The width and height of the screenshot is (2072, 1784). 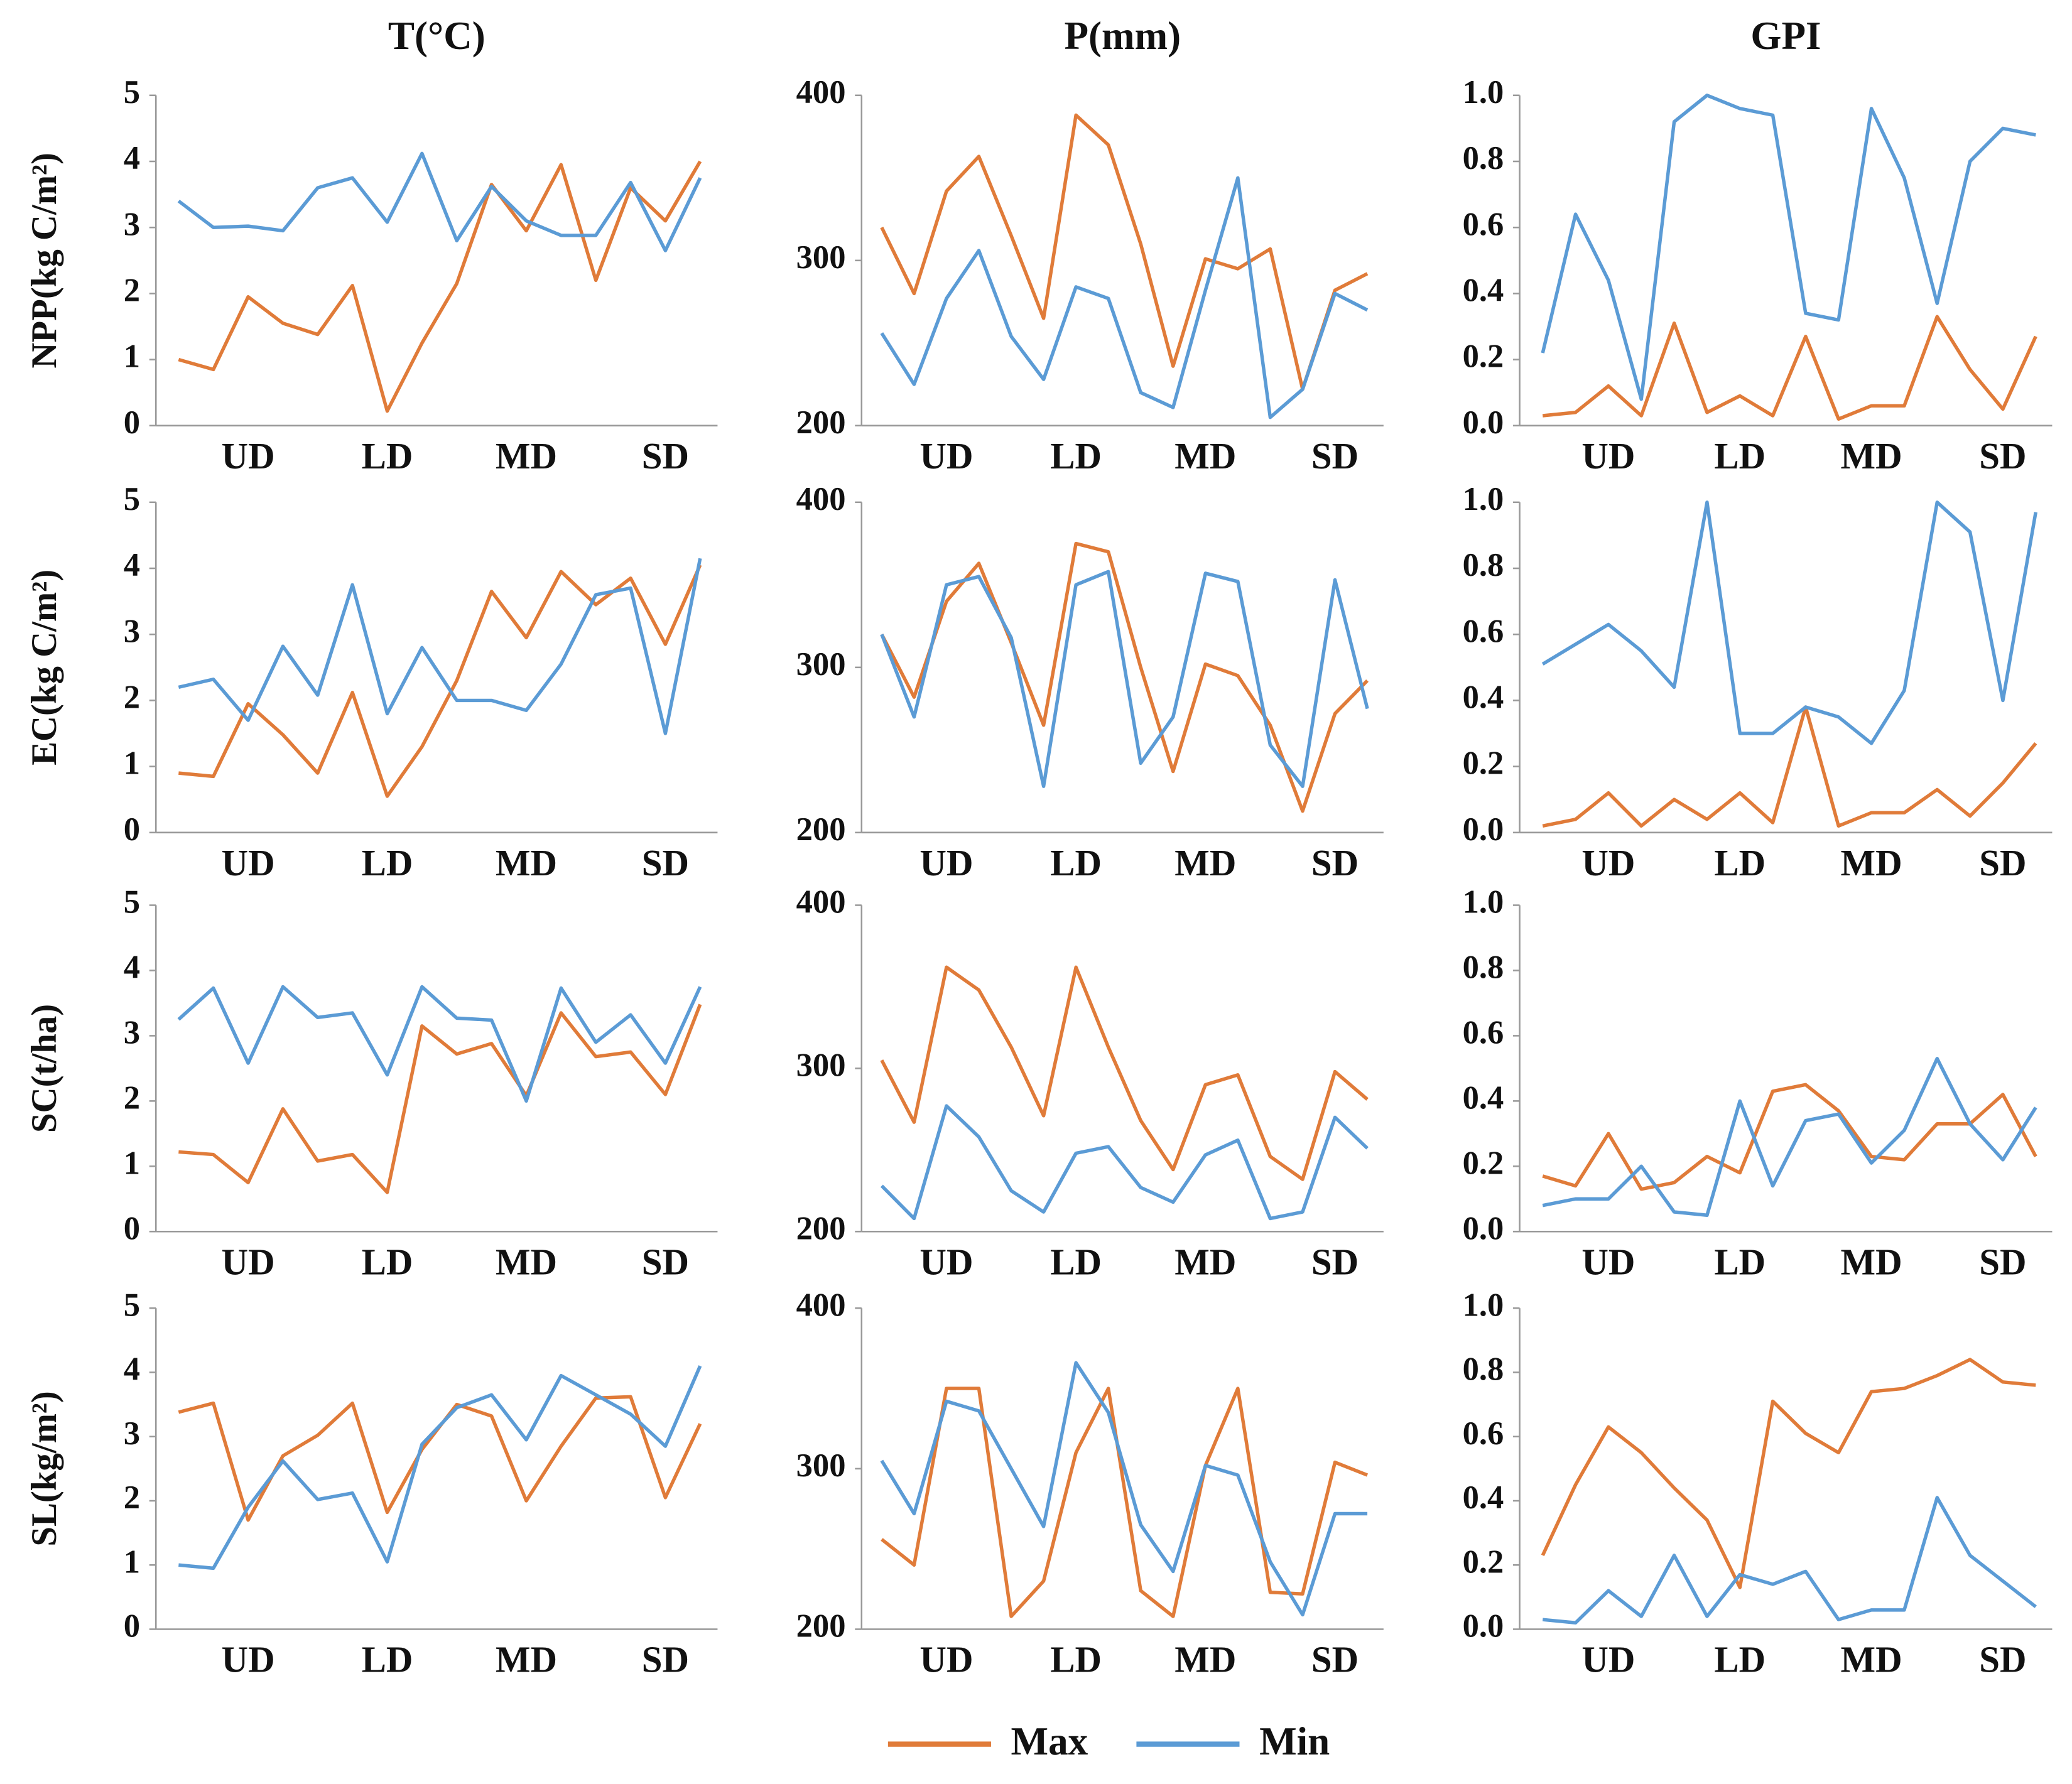 I want to click on column-title: P(mm), so click(x=1122, y=36).